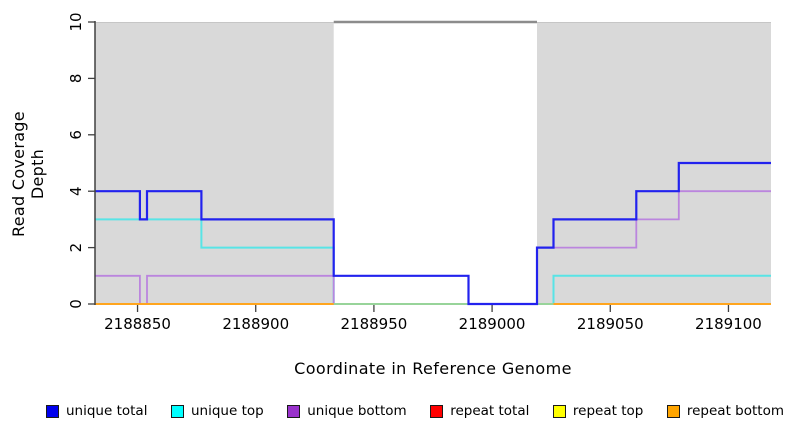 This screenshot has height=432, width=792. What do you see at coordinates (76, 79) in the screenshot?
I see `y-tick-label: 8` at bounding box center [76, 79].